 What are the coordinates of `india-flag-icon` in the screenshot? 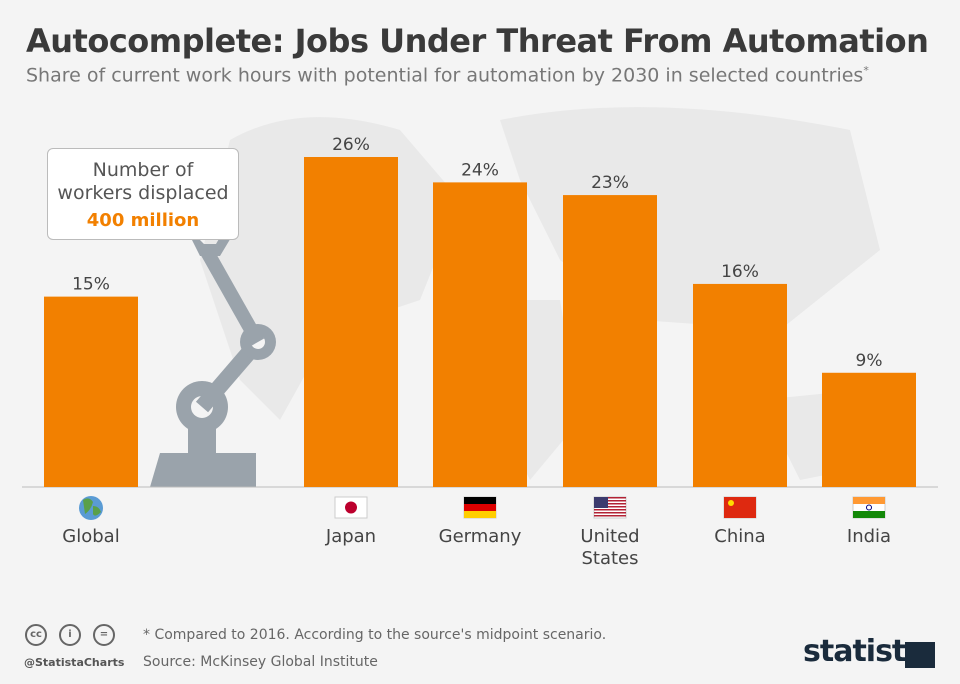 It's located at (869, 507).